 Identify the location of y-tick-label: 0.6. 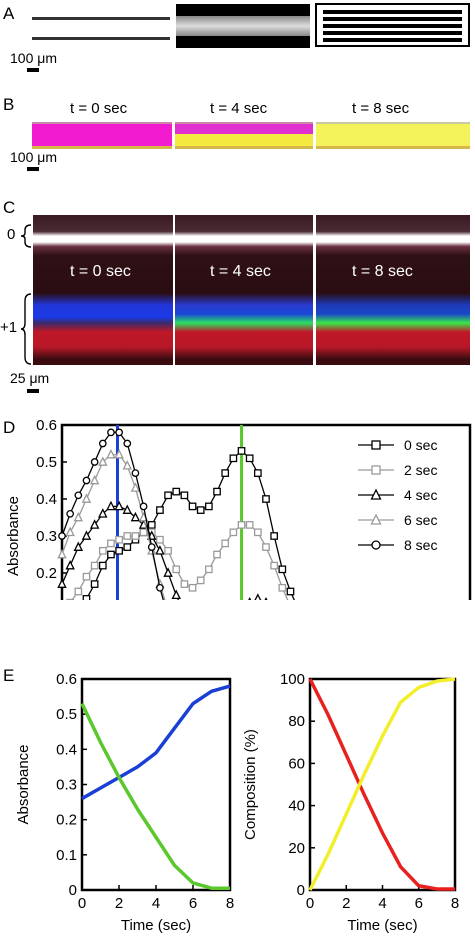
(46, 425).